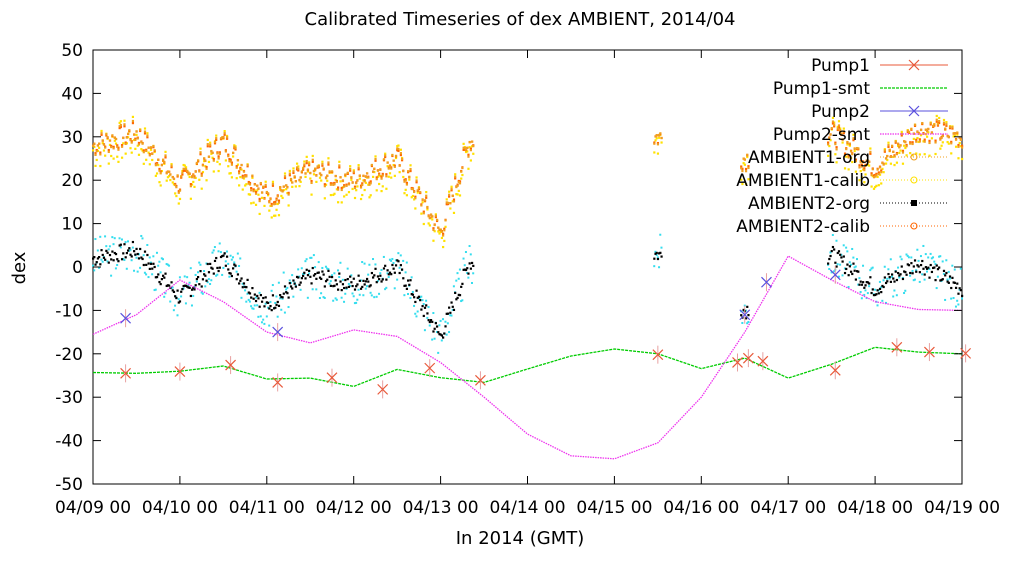 This screenshot has width=1012, height=563. I want to click on y-tick-label: 30, so click(72, 138).